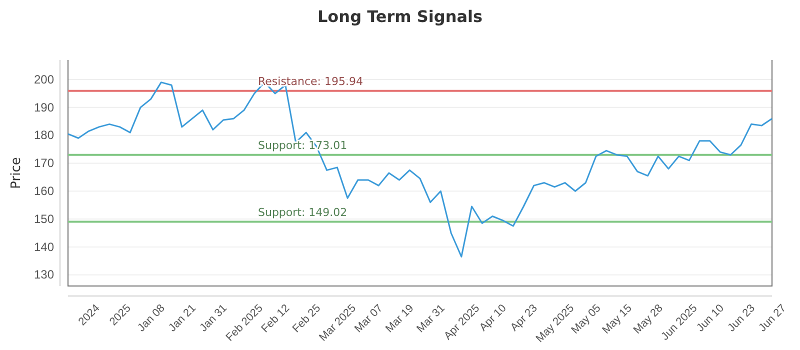  What do you see at coordinates (772, 318) in the screenshot?
I see `x-tick-label: Jun 27` at bounding box center [772, 318].